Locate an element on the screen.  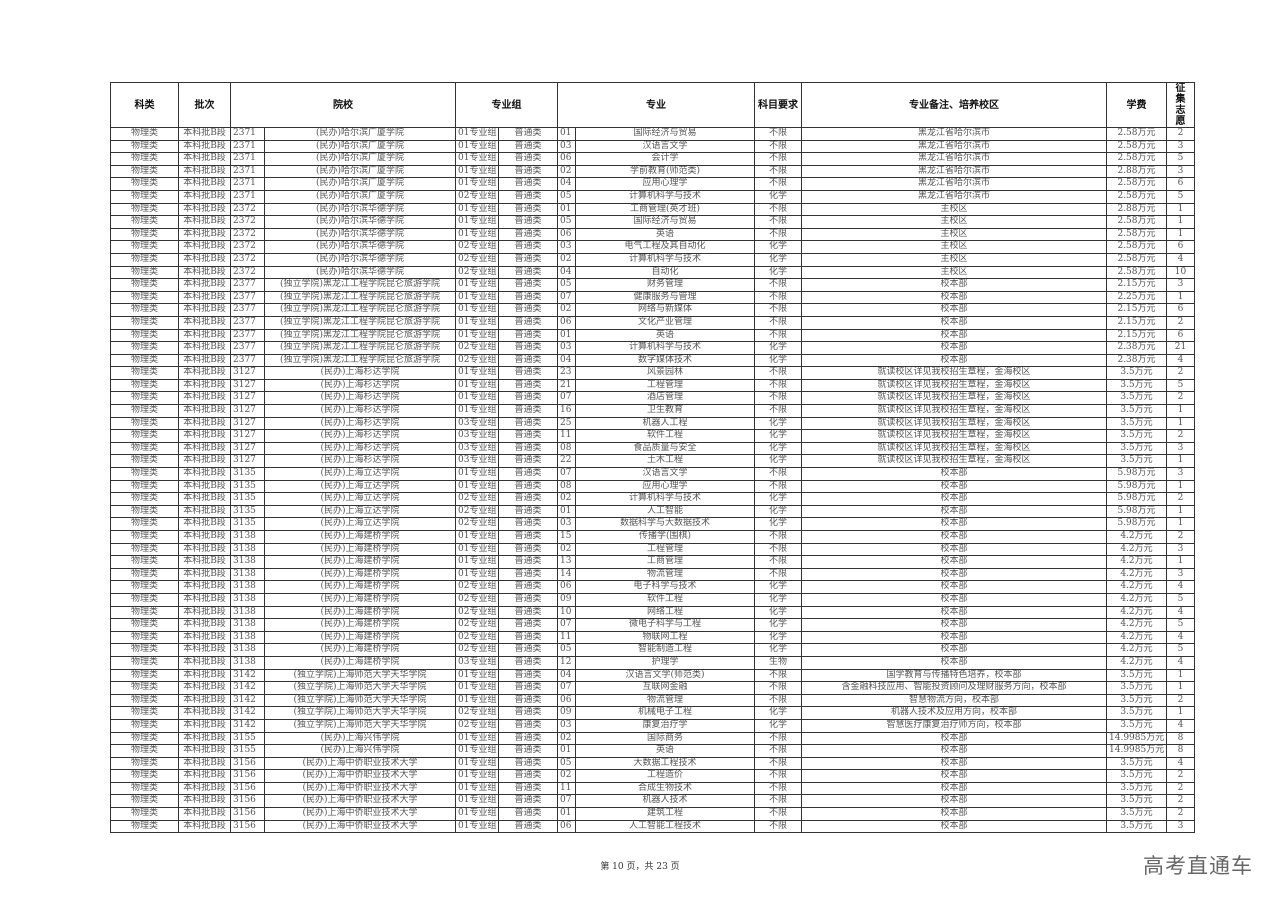
cell-quota: 5 is located at coordinates (1180, 650).